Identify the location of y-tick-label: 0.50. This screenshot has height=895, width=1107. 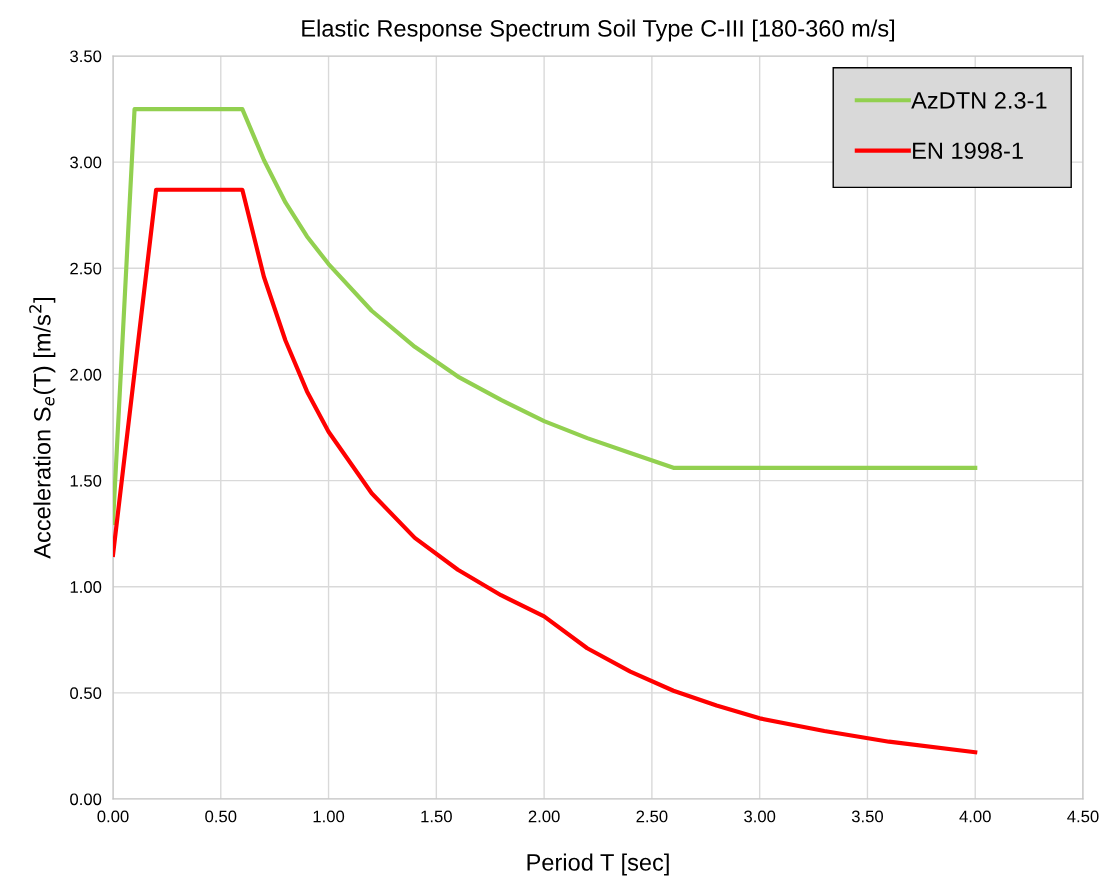
(86, 693).